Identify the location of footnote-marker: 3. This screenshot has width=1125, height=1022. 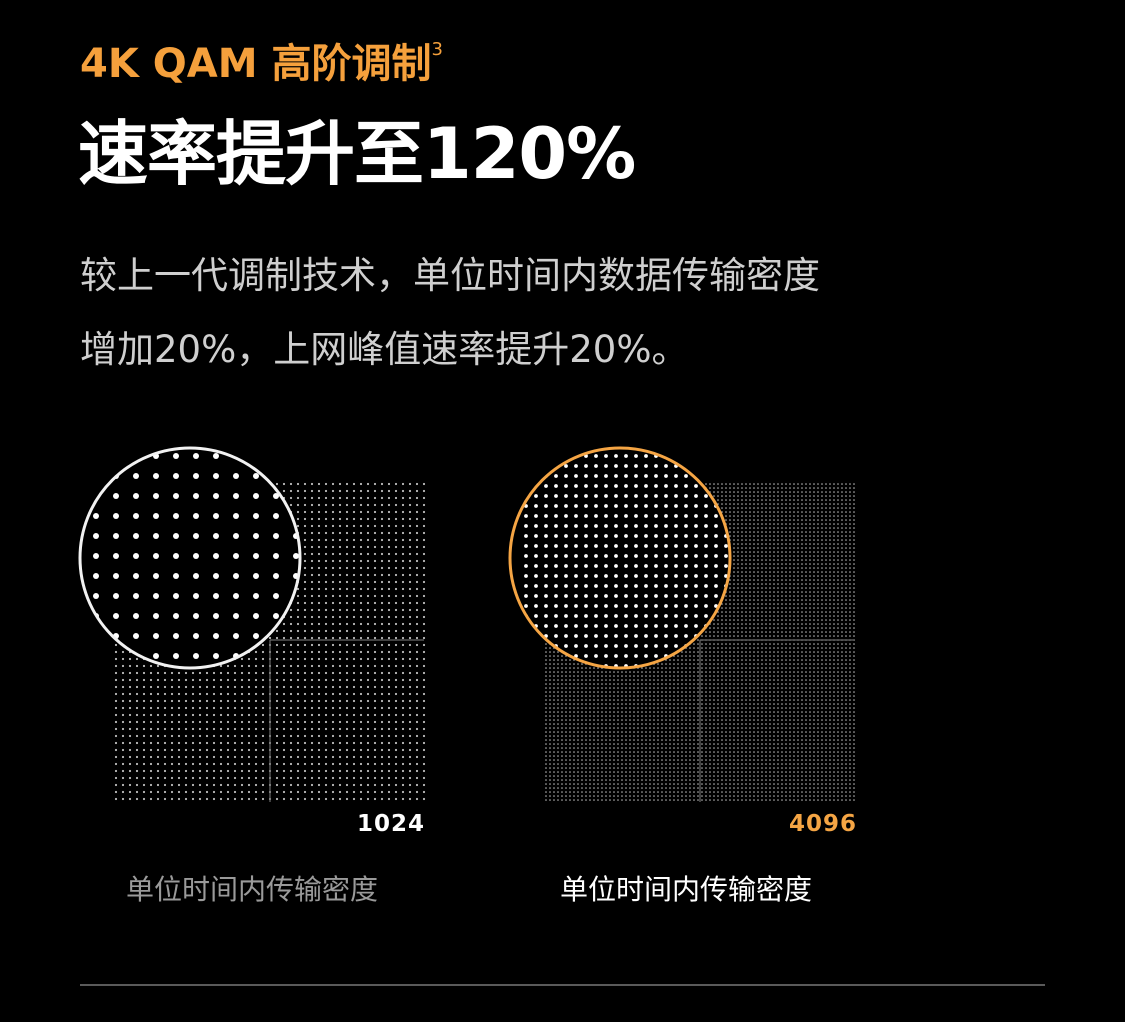
(437, 49).